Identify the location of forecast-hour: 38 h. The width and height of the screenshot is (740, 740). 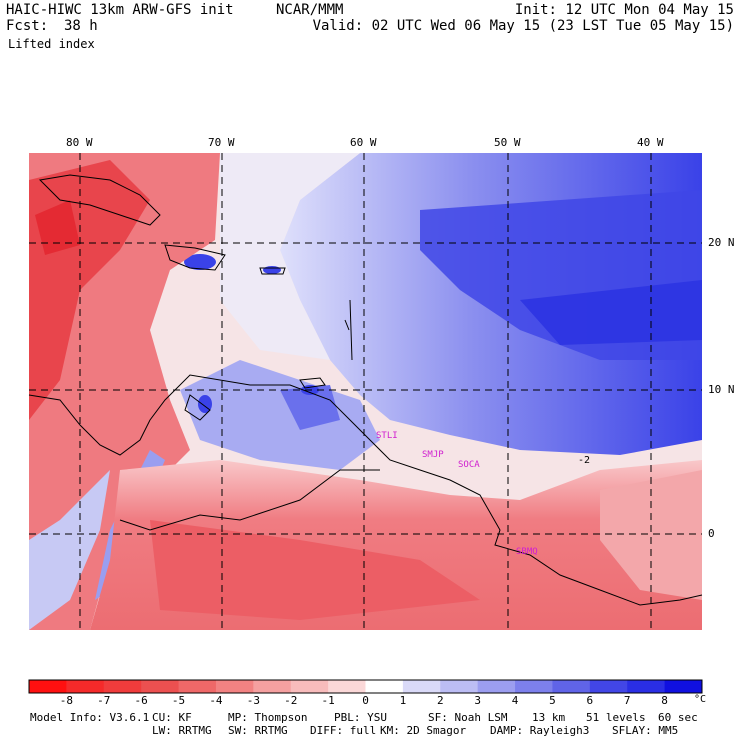
(81, 26).